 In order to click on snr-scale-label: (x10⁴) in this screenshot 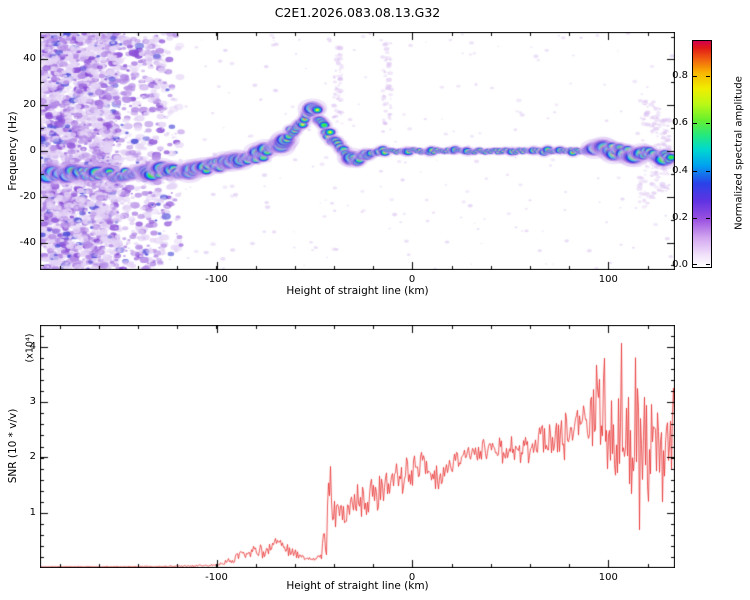, I will do `click(30, 348)`.